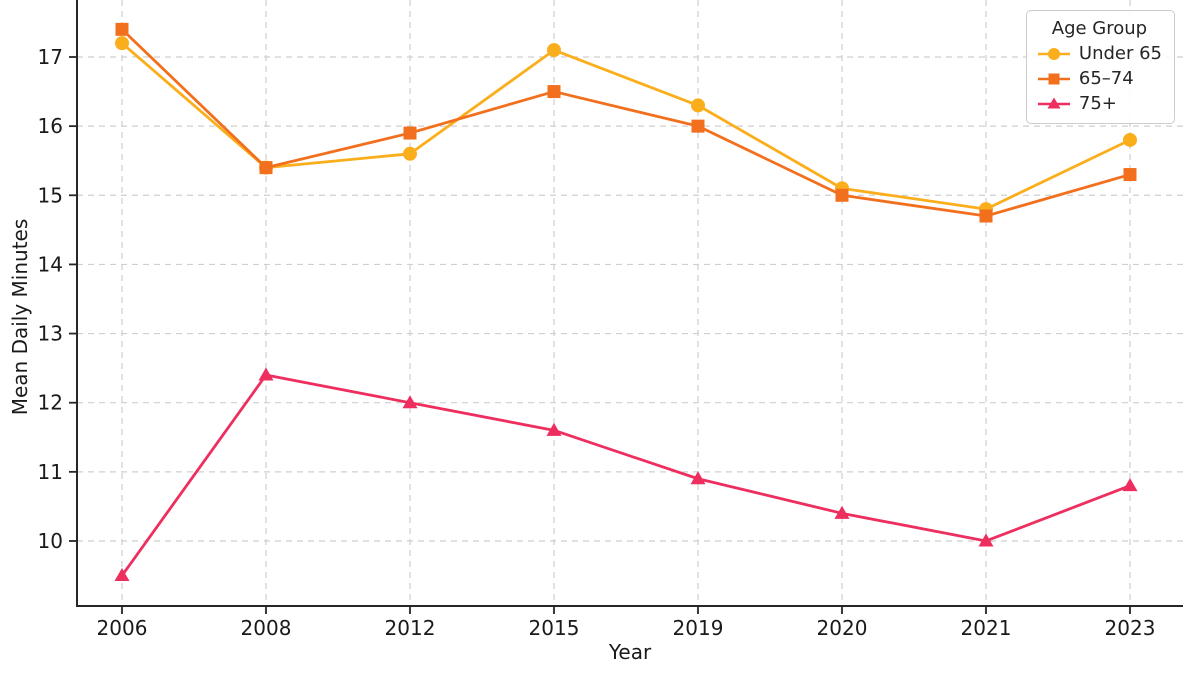 This screenshot has height=674, width=1194. What do you see at coordinates (50, 126) in the screenshot?
I see `y-tick-label: 16` at bounding box center [50, 126].